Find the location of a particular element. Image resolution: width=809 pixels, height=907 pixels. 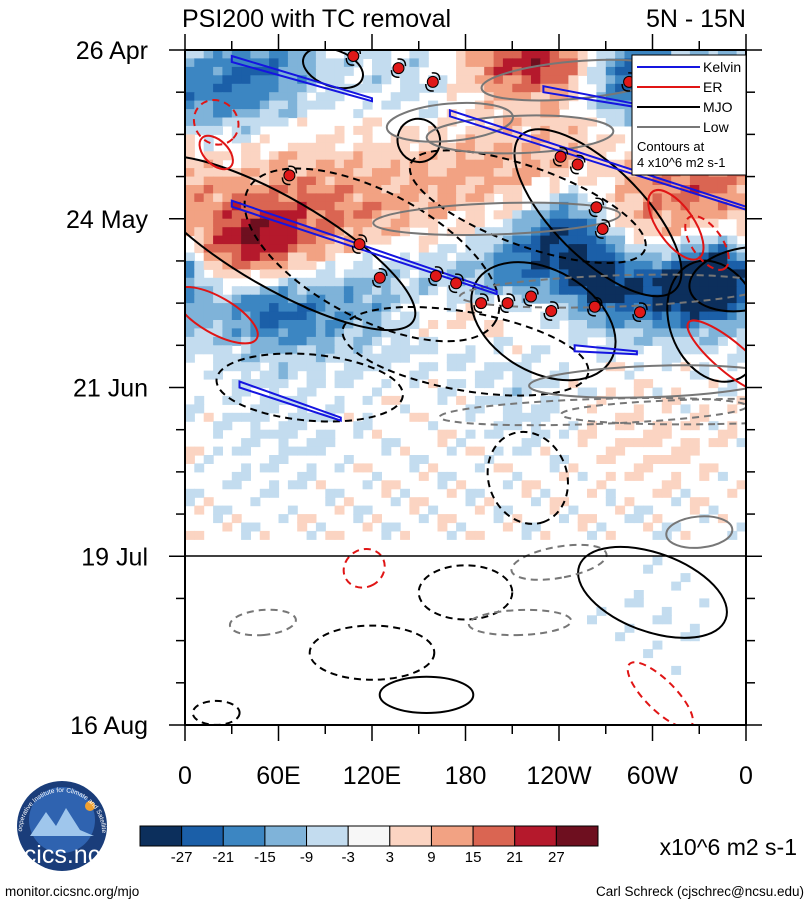

colorbar-label: -27 is located at coordinates (182, 857).